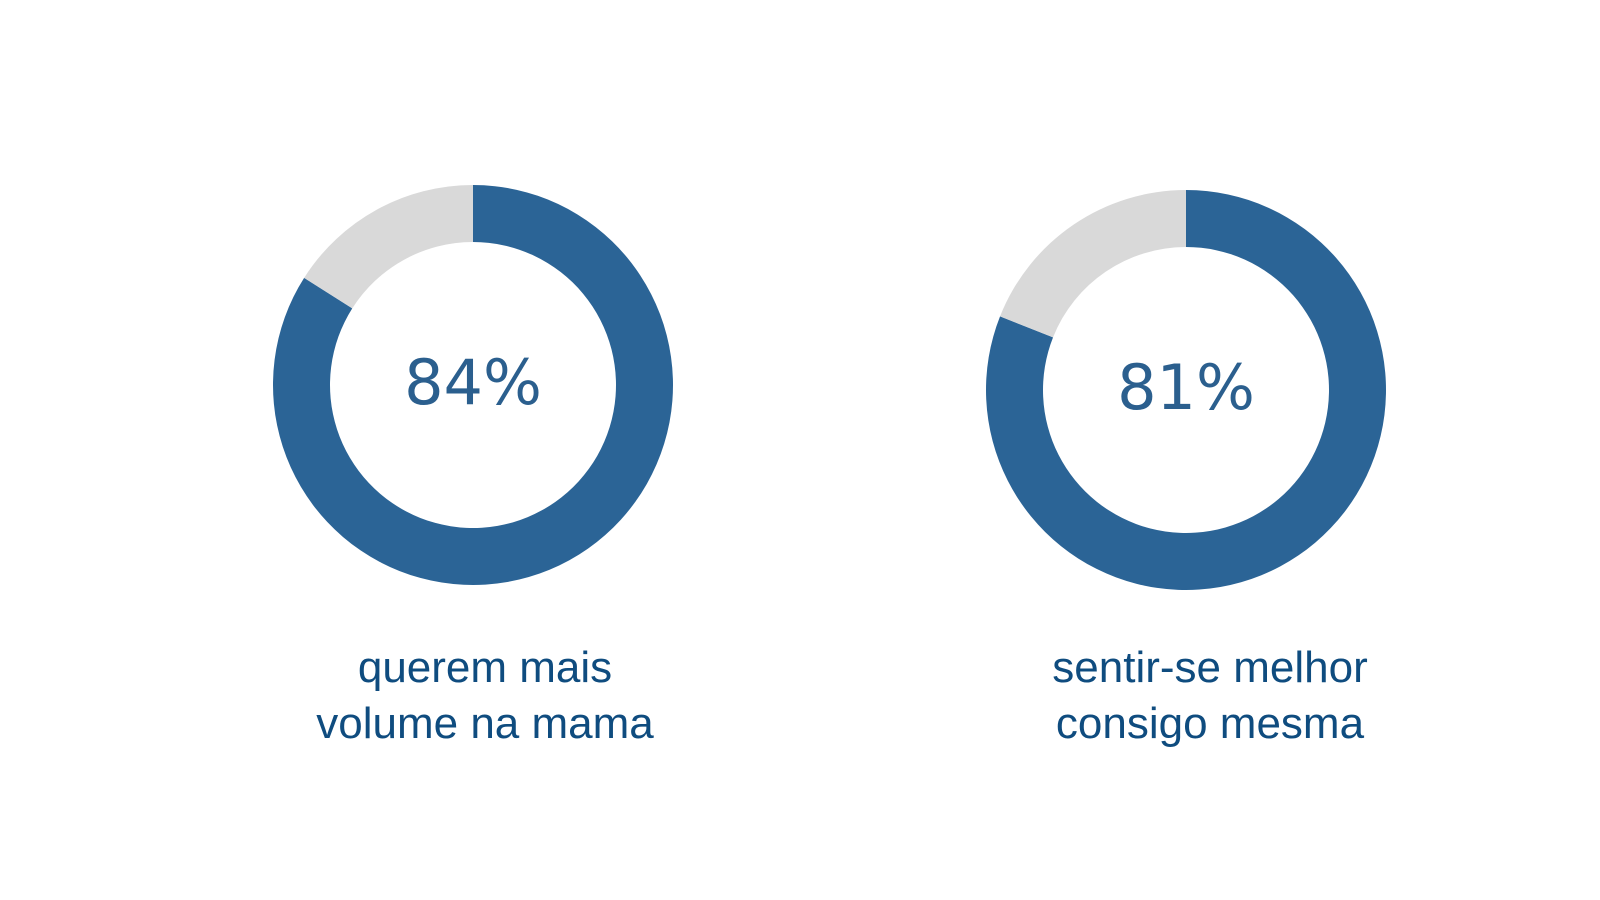  What do you see at coordinates (1210, 696) in the screenshot?
I see `caption-self-esteem: sentir-se melhor consigo mesma` at bounding box center [1210, 696].